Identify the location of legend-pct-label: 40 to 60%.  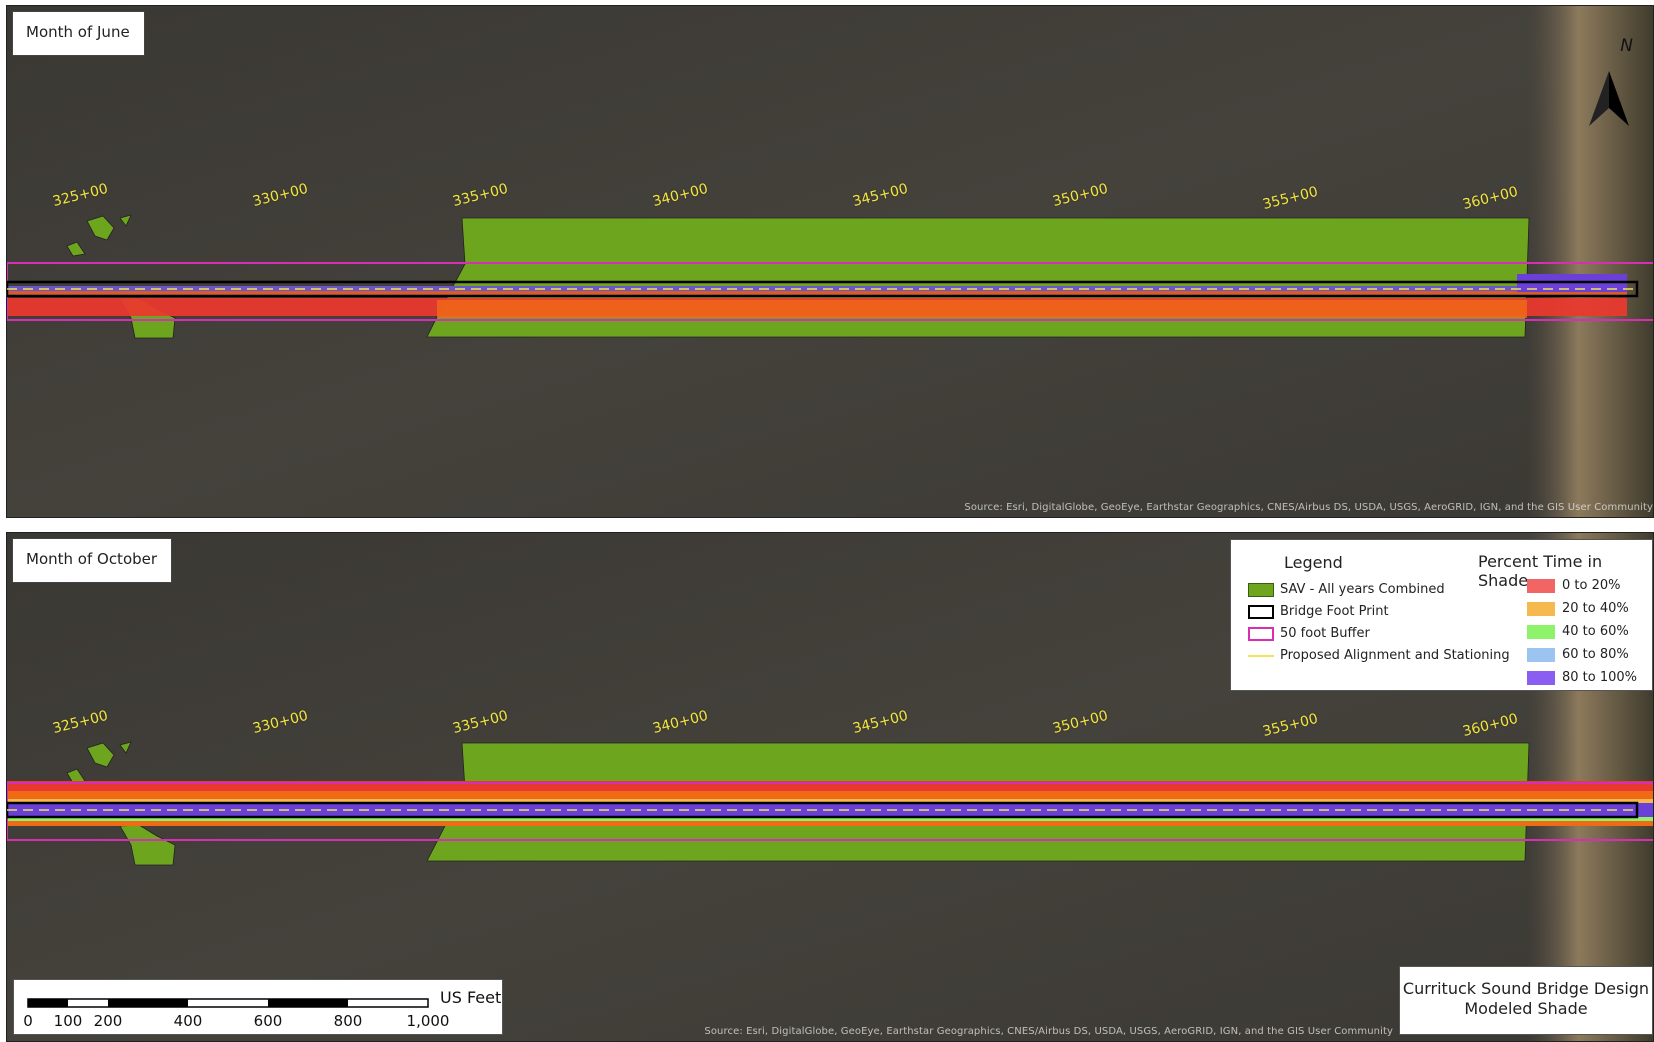
(1595, 631).